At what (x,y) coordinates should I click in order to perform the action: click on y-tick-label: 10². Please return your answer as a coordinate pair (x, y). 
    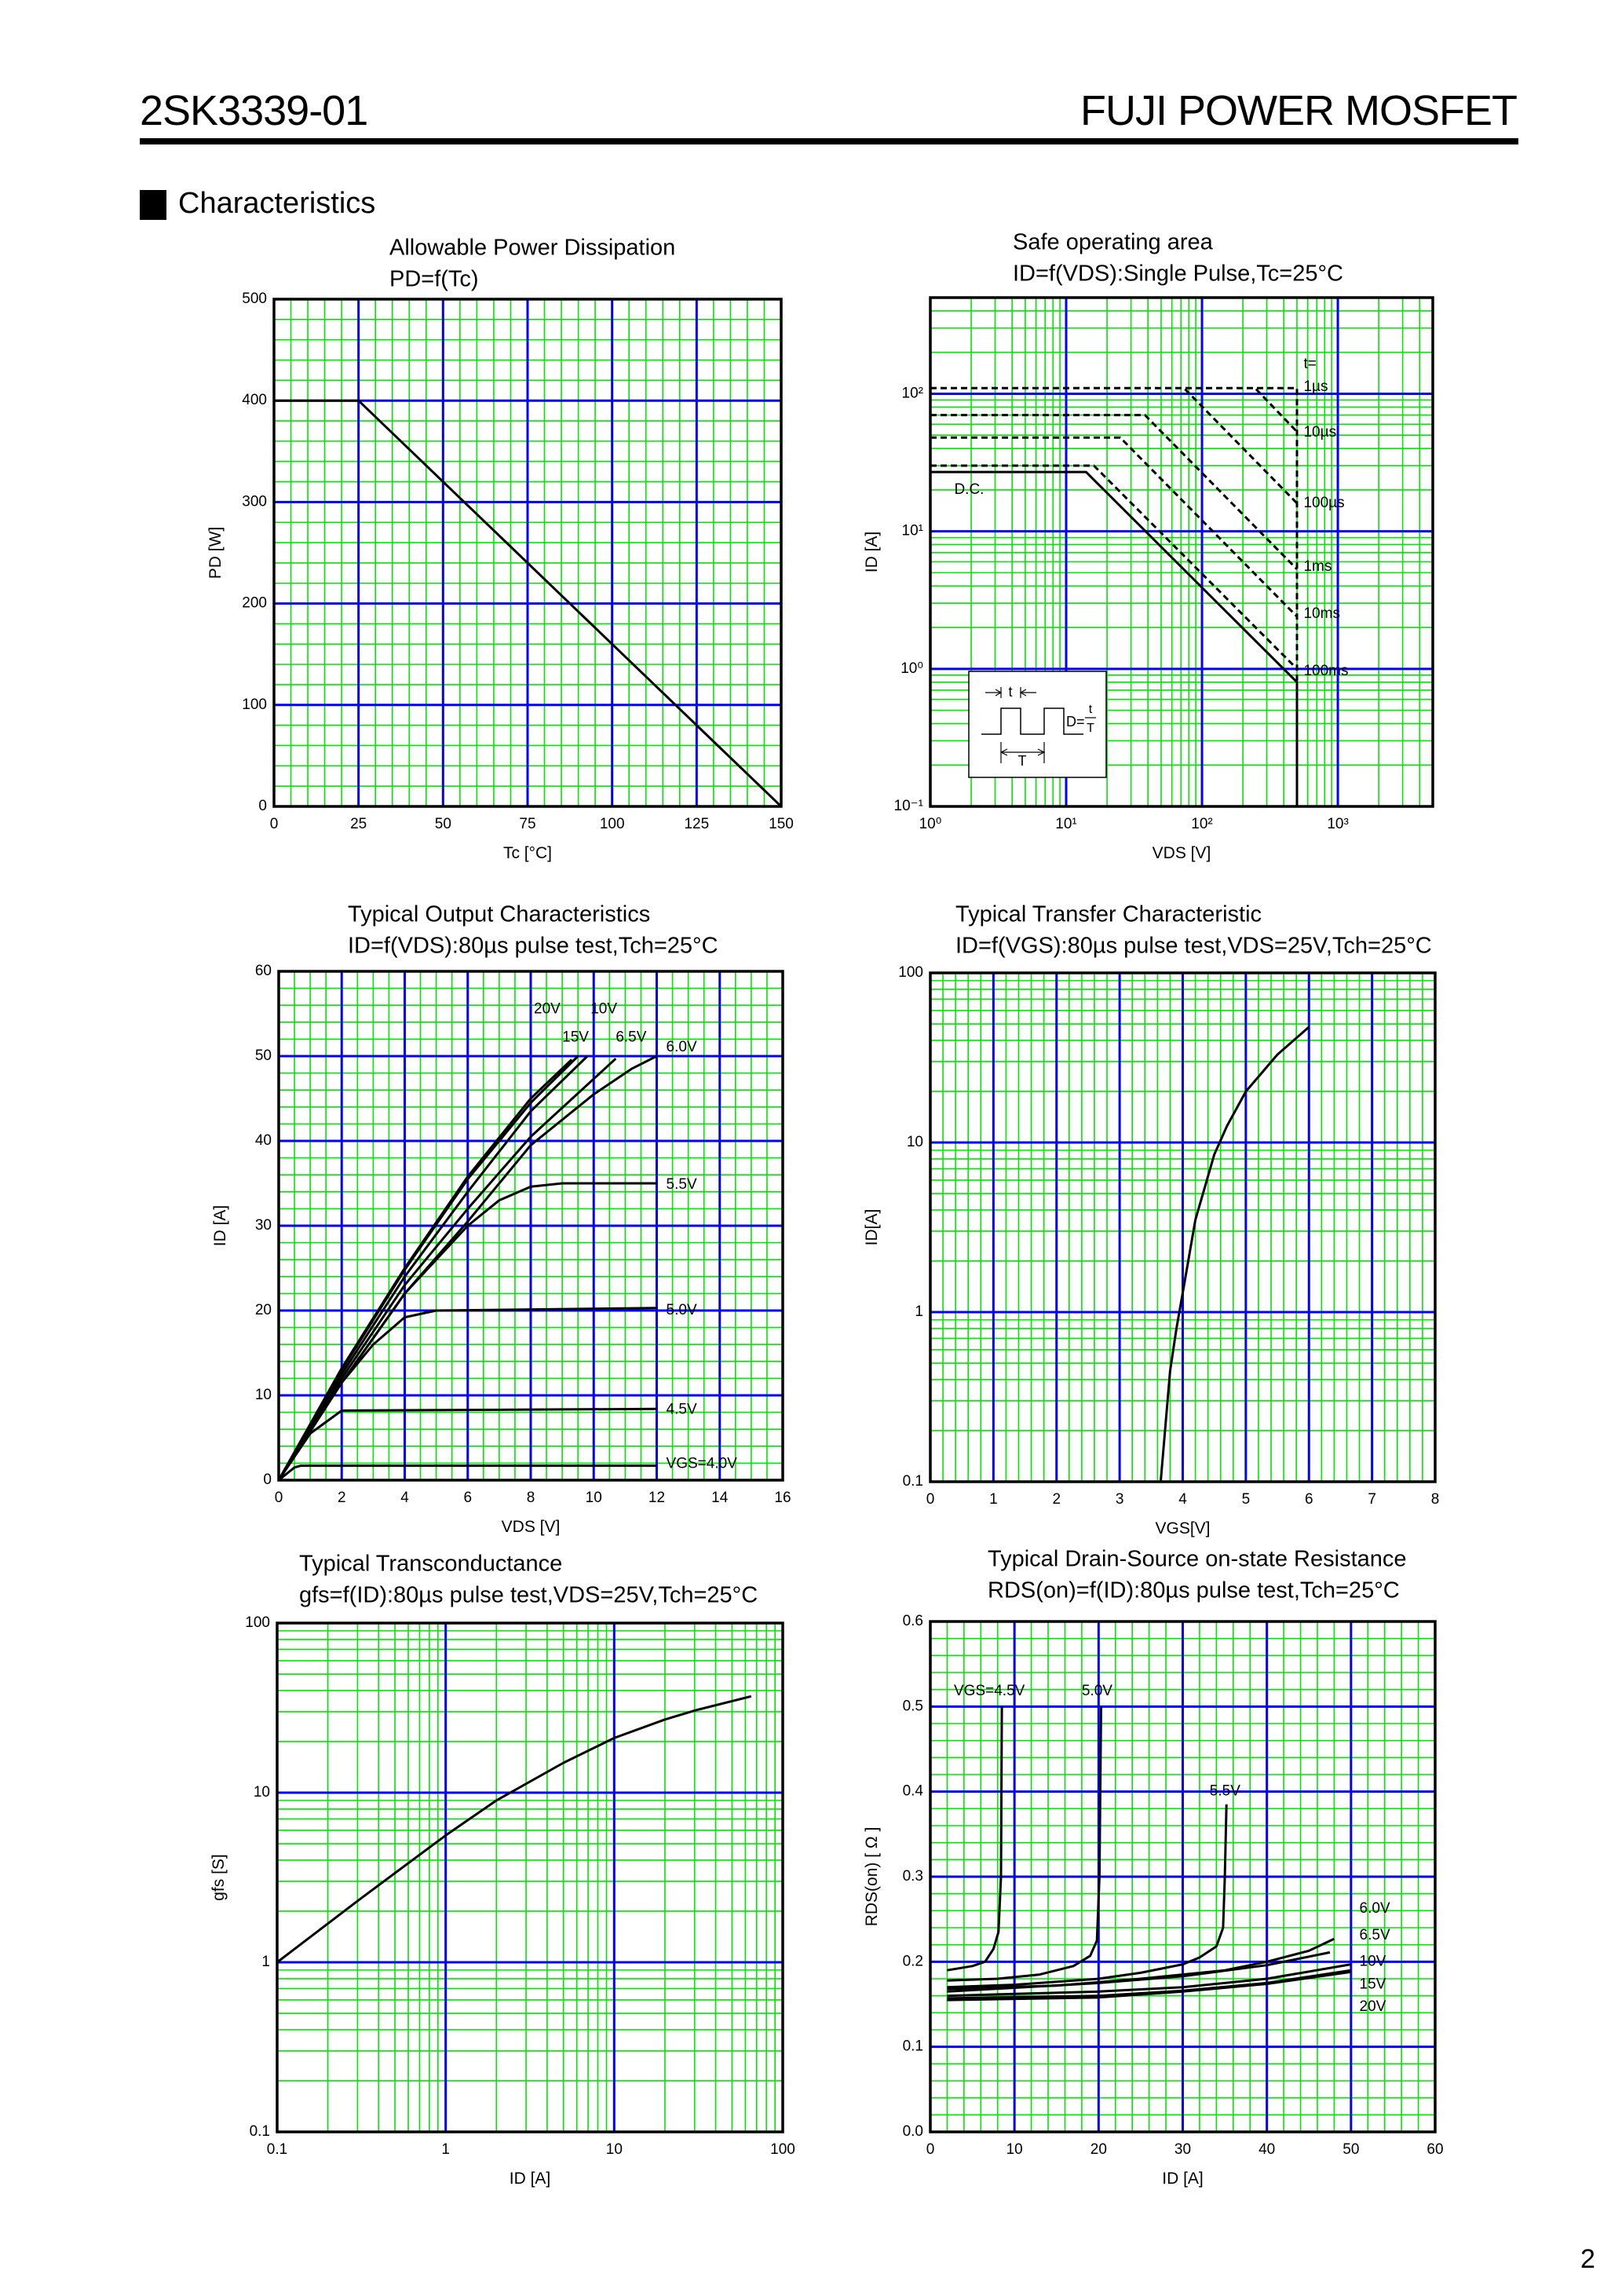
    Looking at the image, I should click on (912, 393).